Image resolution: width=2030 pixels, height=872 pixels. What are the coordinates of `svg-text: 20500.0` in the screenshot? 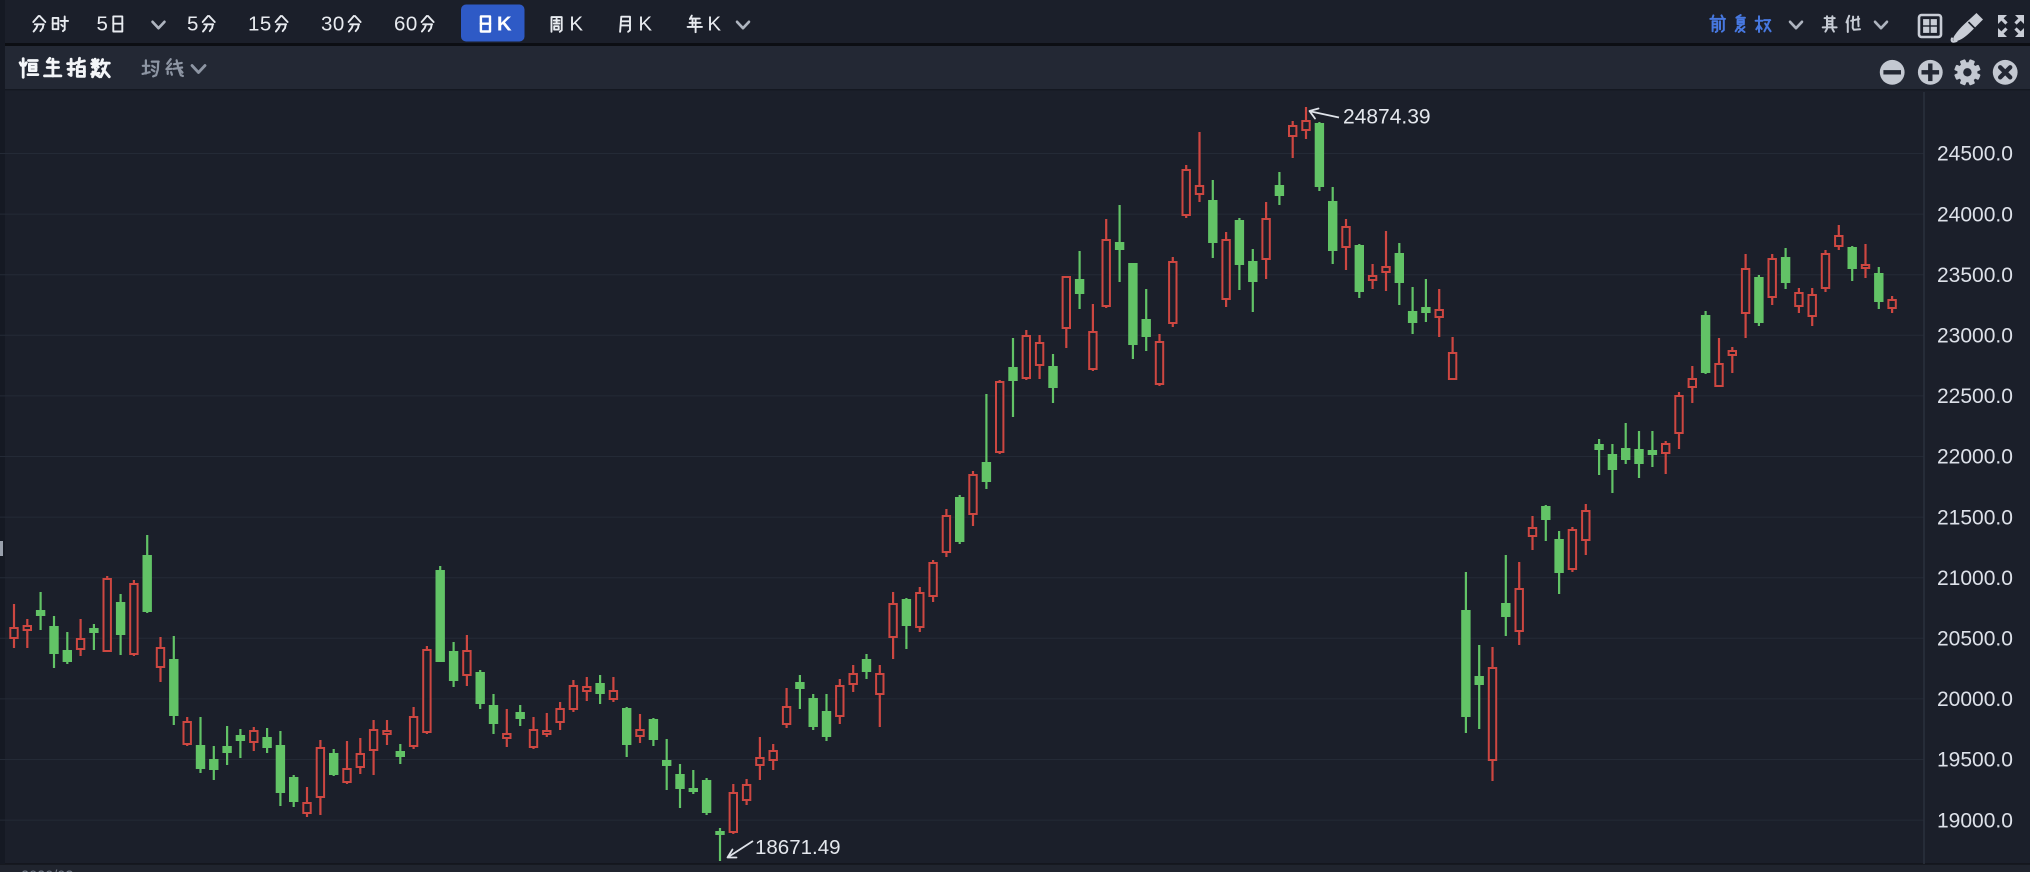 It's located at (1975, 639).